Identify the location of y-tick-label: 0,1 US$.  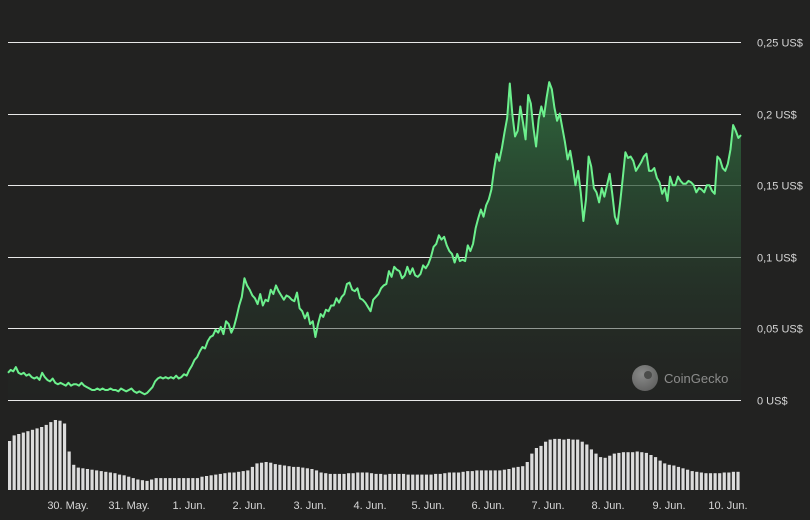
(777, 259).